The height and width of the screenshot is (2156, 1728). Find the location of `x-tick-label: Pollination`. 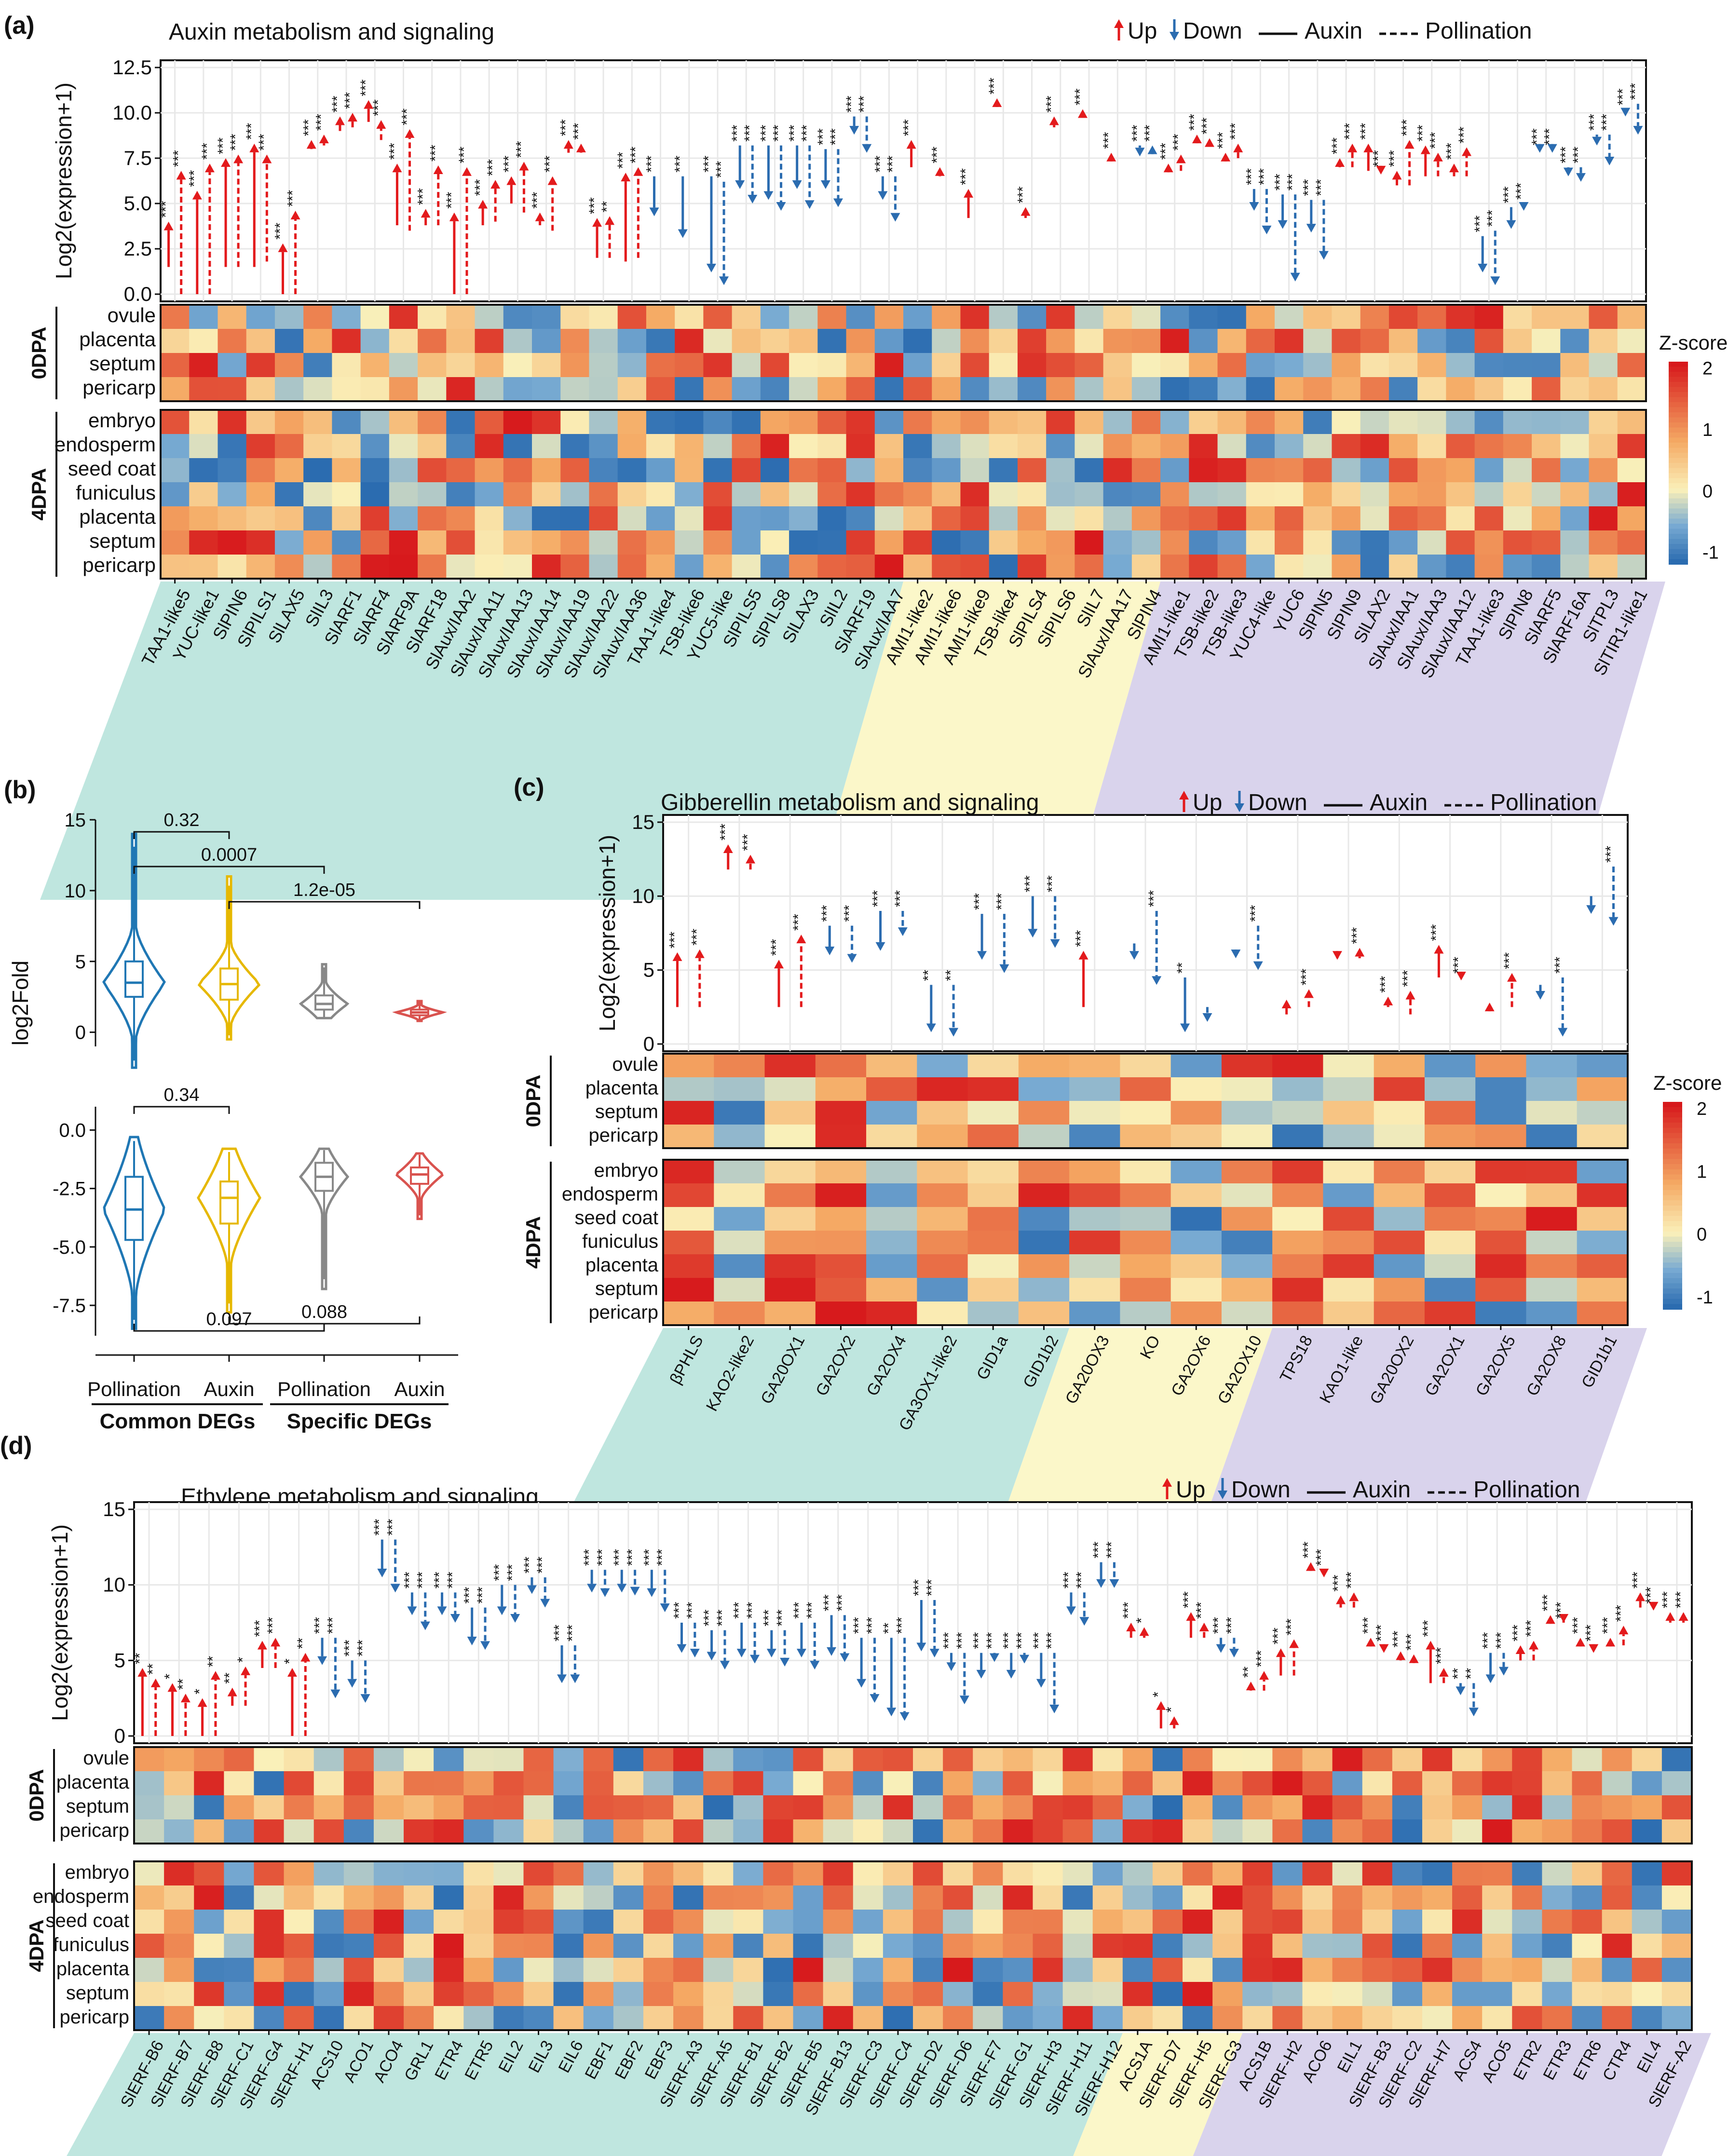

x-tick-label: Pollination is located at coordinates (134, 1389).